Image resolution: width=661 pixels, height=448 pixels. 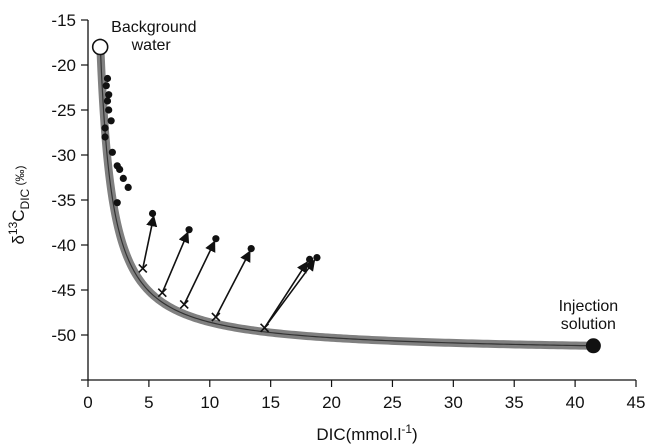 I want to click on x-tick-label: 20, so click(x=331, y=402).